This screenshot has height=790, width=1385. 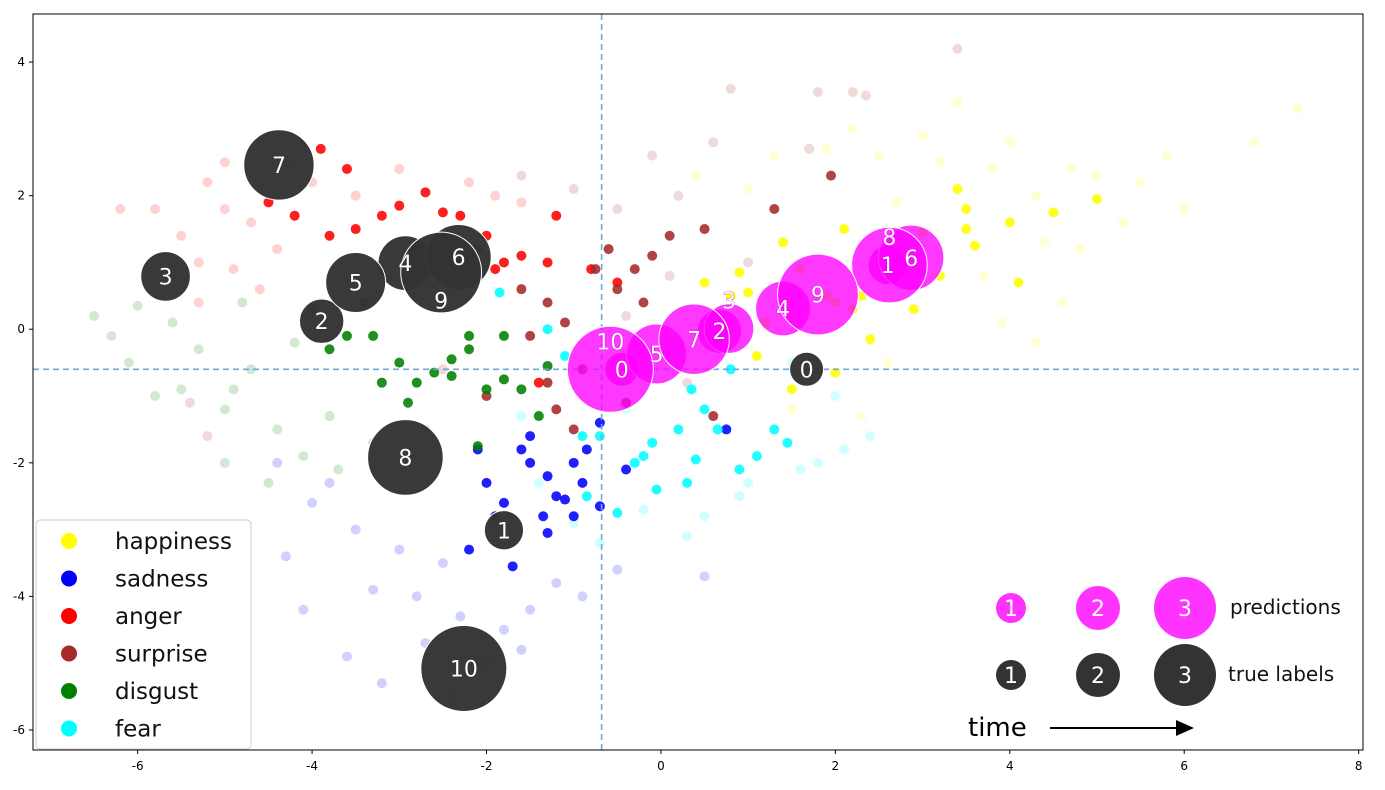 What do you see at coordinates (69, 541) in the screenshot?
I see `legend-marker-happiness` at bounding box center [69, 541].